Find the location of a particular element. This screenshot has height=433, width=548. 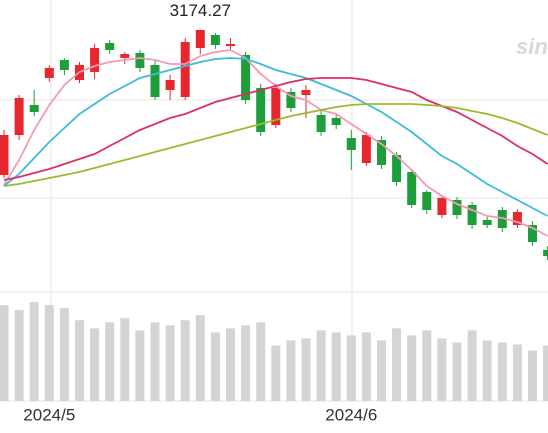

x-tick-label: 2024/5 is located at coordinates (49, 414).